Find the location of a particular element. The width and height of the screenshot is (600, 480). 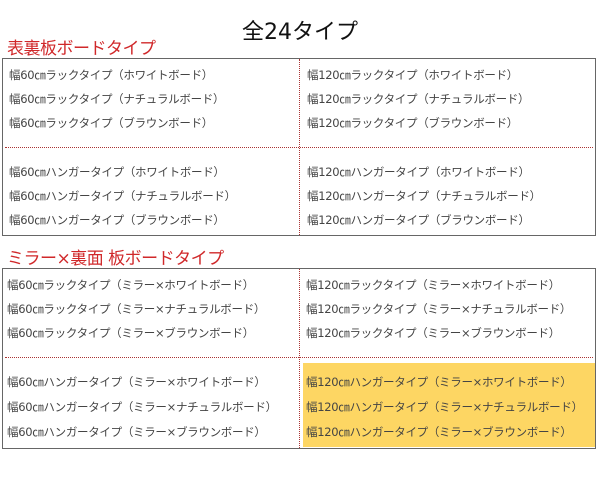

list-item: 幅60㎝ハンガータイプ（ホワイトボード） is located at coordinates (117, 172).